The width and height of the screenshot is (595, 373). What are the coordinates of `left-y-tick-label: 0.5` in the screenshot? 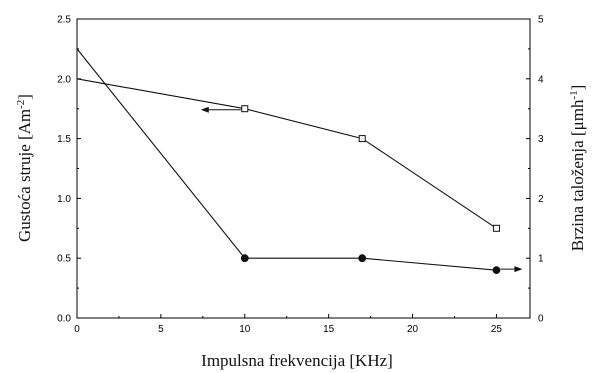 It's located at (64, 259).